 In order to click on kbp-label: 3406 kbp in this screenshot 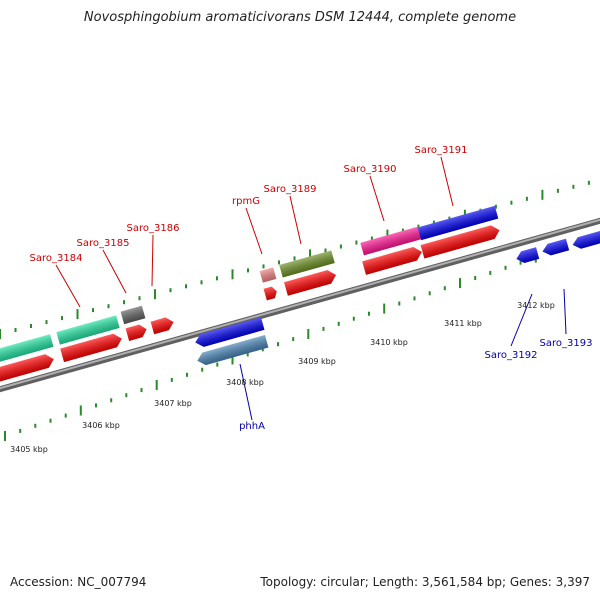, I will do `click(101, 425)`.